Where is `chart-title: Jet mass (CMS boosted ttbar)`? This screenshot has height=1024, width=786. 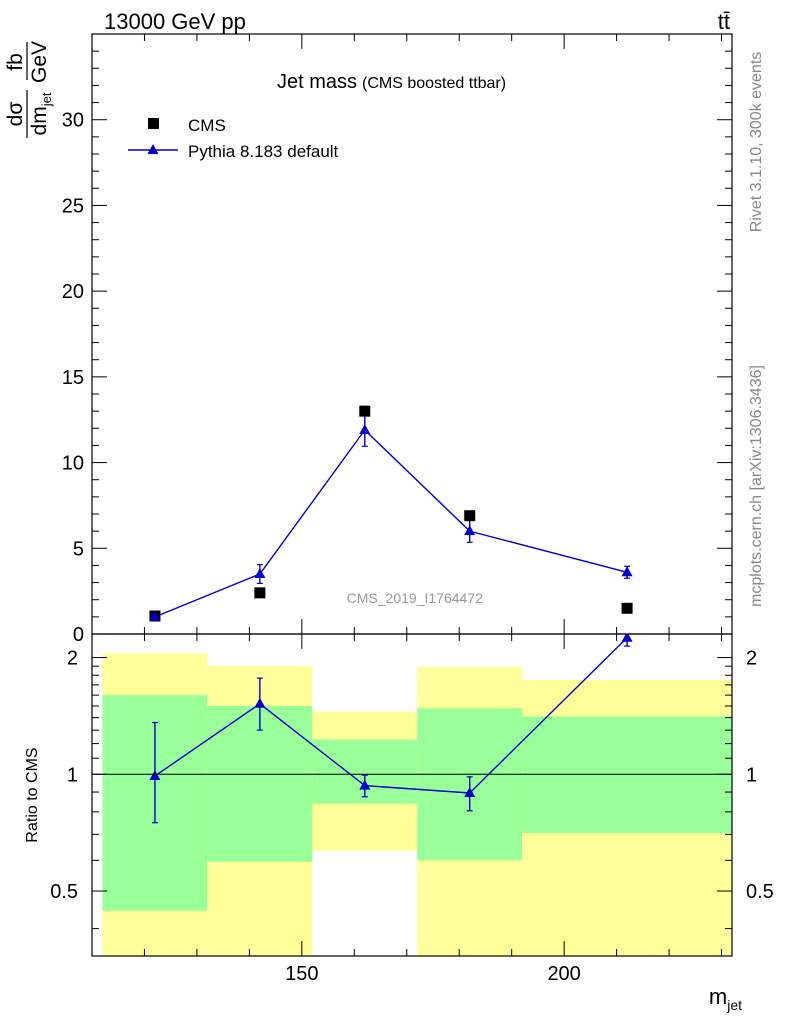
chart-title: Jet mass (CMS boosted ttbar) is located at coordinates (391, 82).